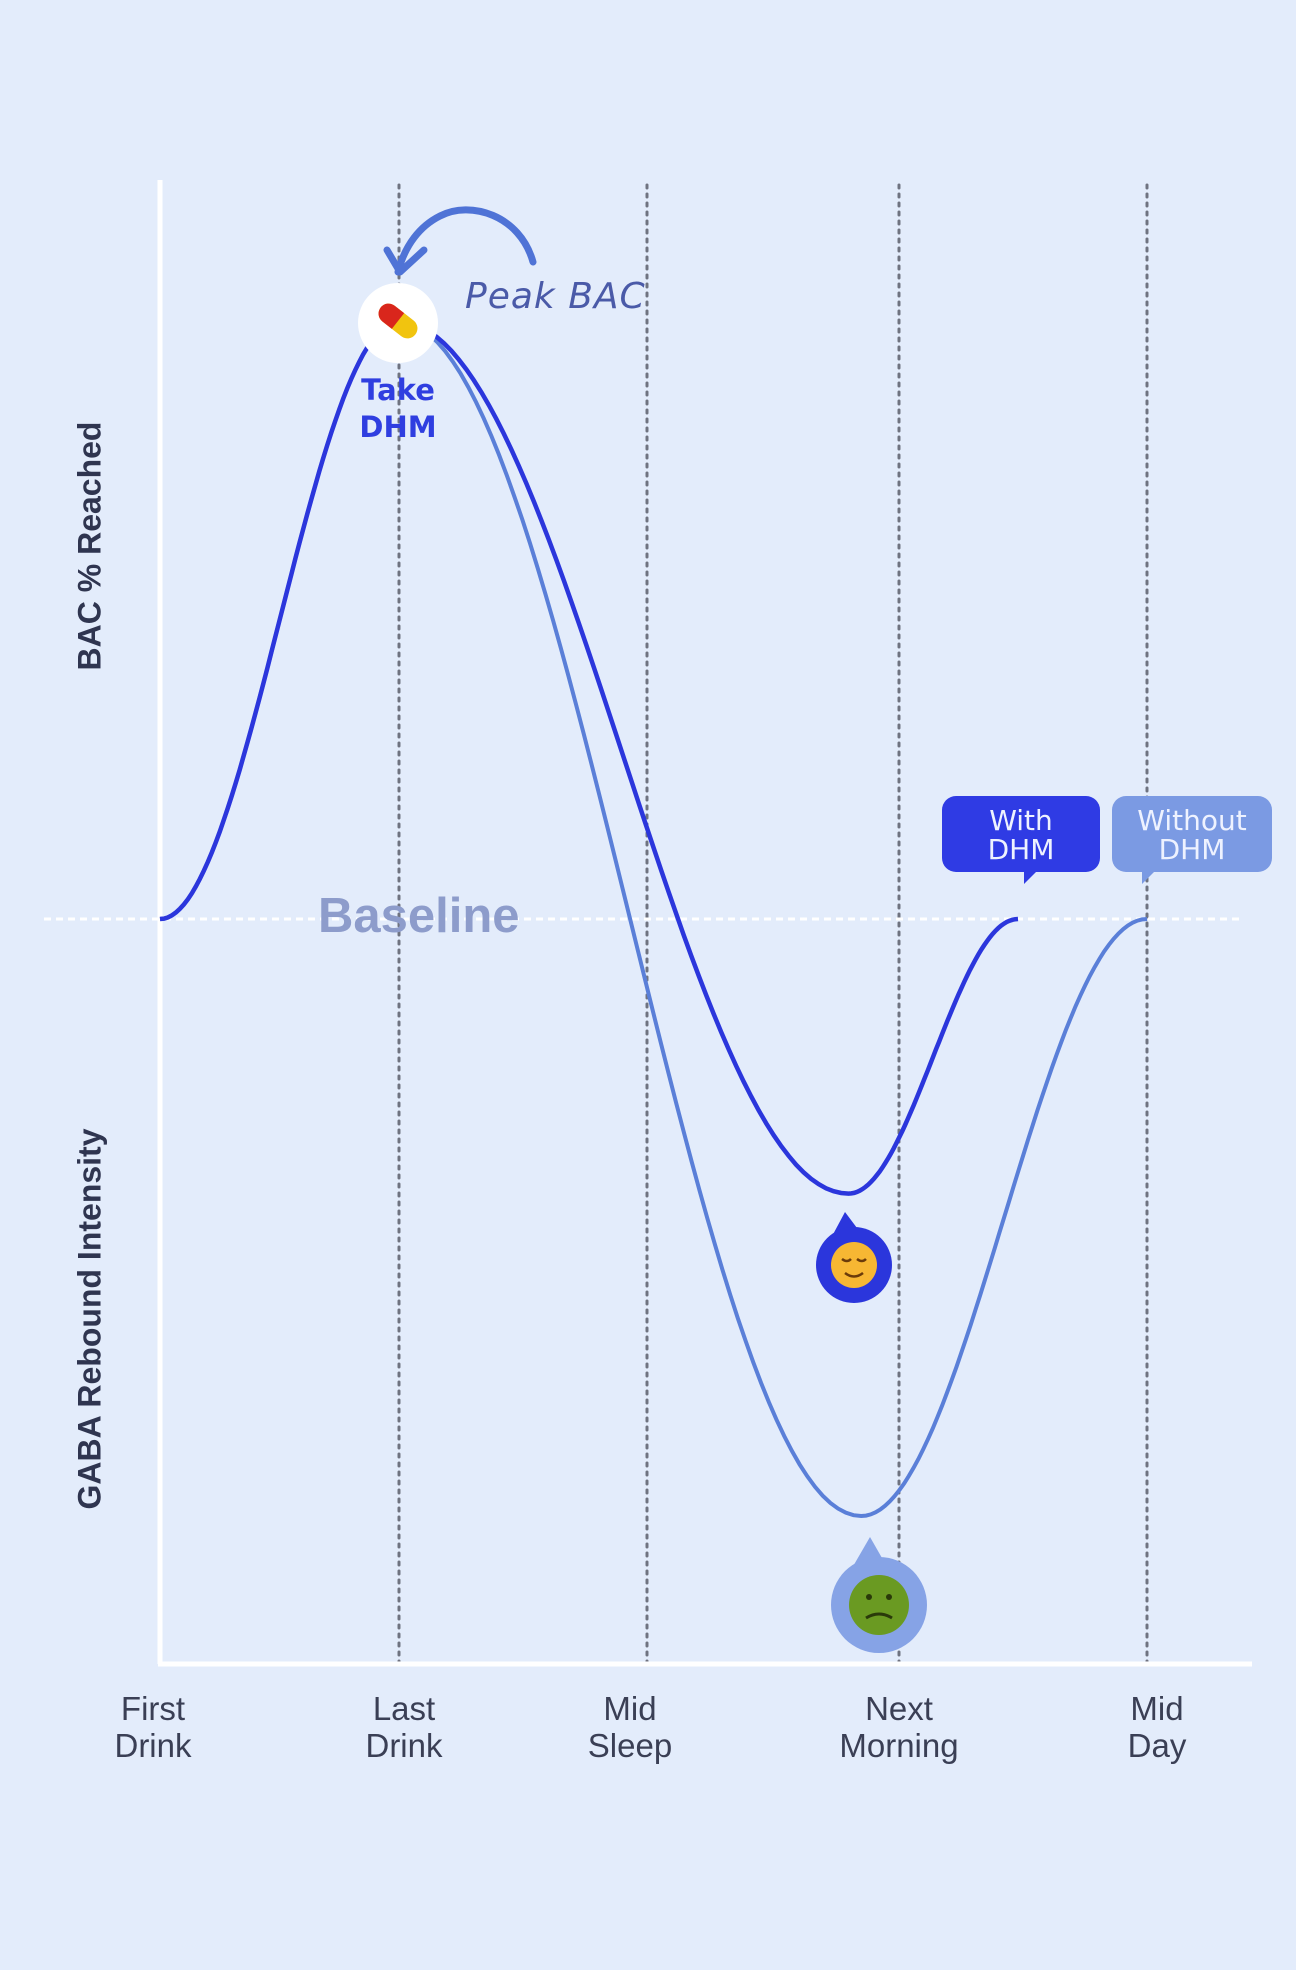  What do you see at coordinates (555, 296) in the screenshot?
I see `peak-bac-annotation: Peak BAC` at bounding box center [555, 296].